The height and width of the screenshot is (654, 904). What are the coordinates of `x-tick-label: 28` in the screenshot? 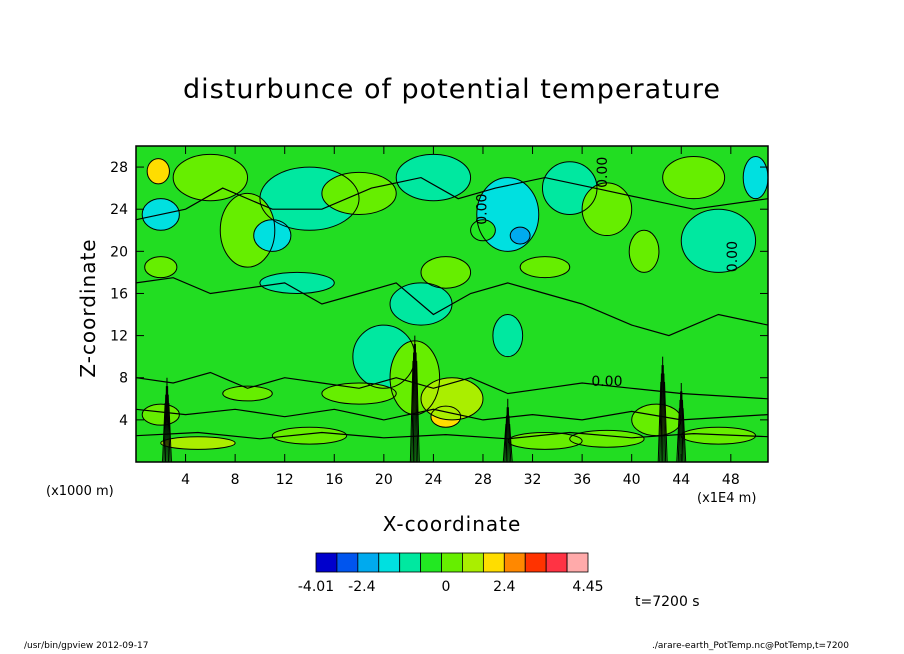 It's located at (483, 480).